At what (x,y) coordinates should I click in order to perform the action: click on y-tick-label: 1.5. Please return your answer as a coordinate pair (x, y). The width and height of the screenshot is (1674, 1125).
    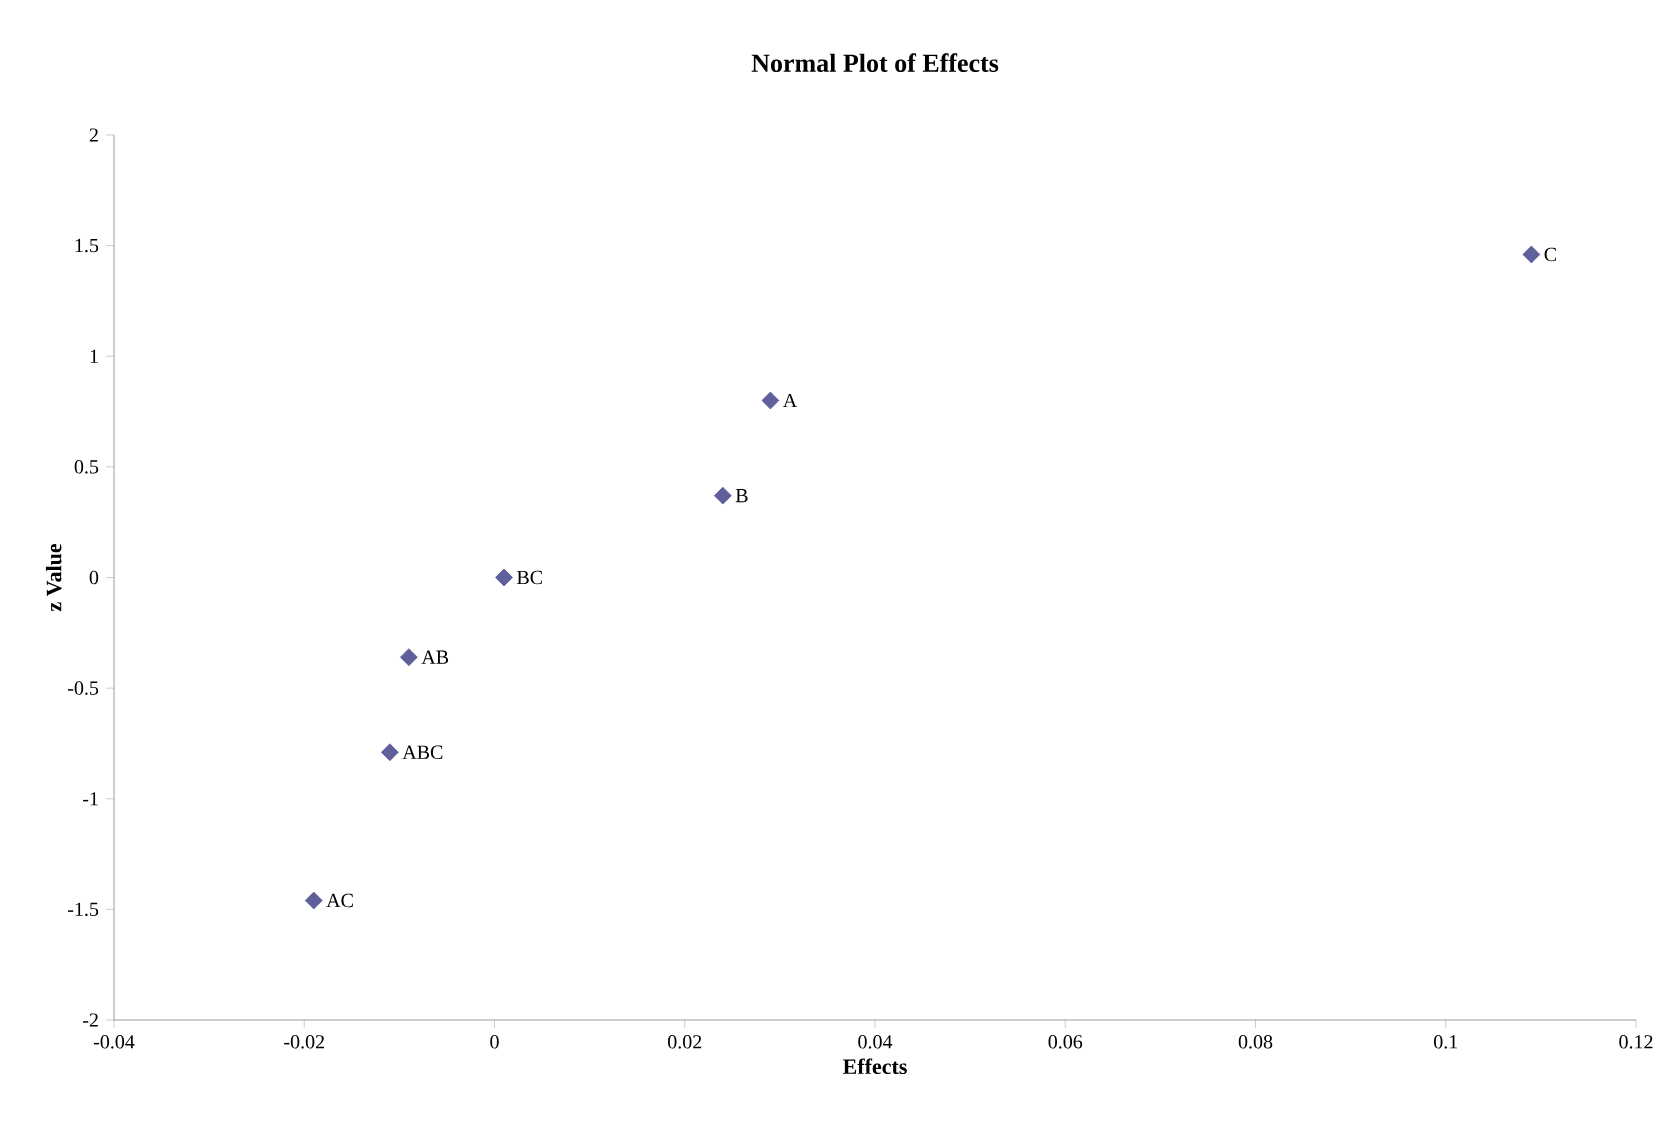
    Looking at the image, I should click on (87, 245).